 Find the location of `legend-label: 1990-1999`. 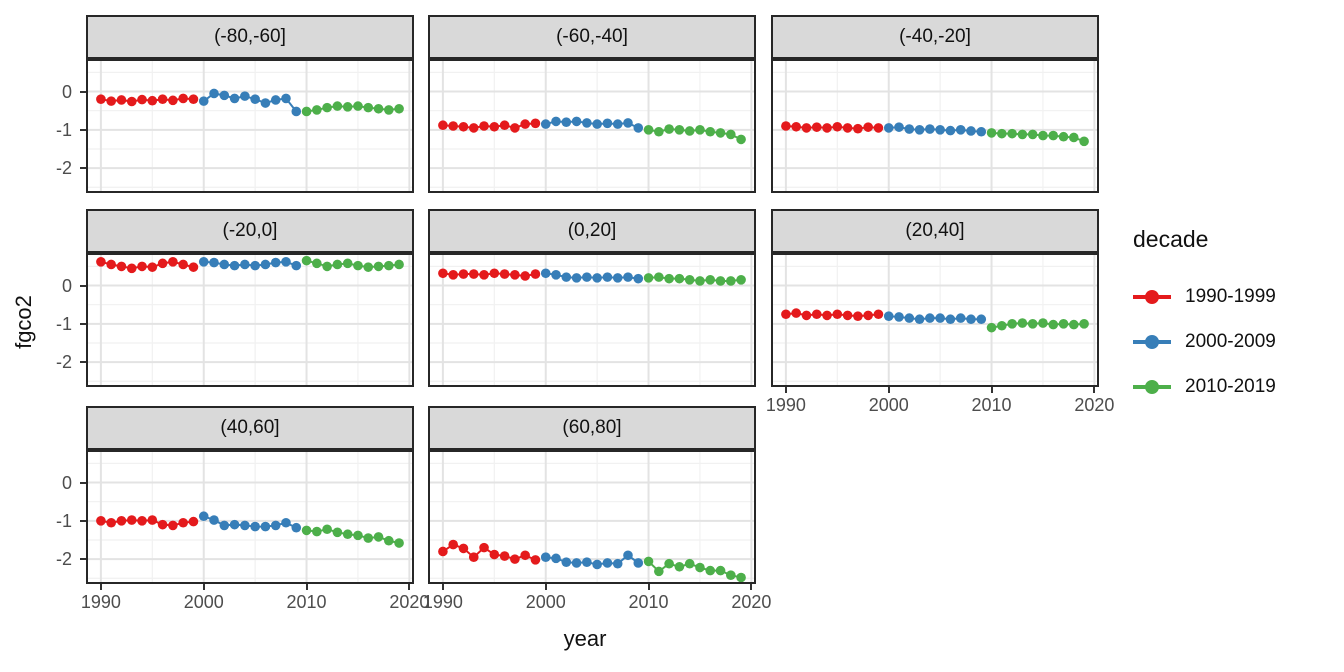

legend-label: 1990-1999 is located at coordinates (1230, 296).